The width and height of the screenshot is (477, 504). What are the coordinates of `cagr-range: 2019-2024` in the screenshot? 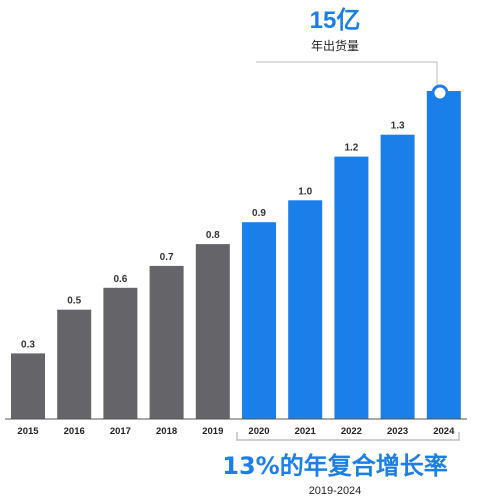 It's located at (335, 491).